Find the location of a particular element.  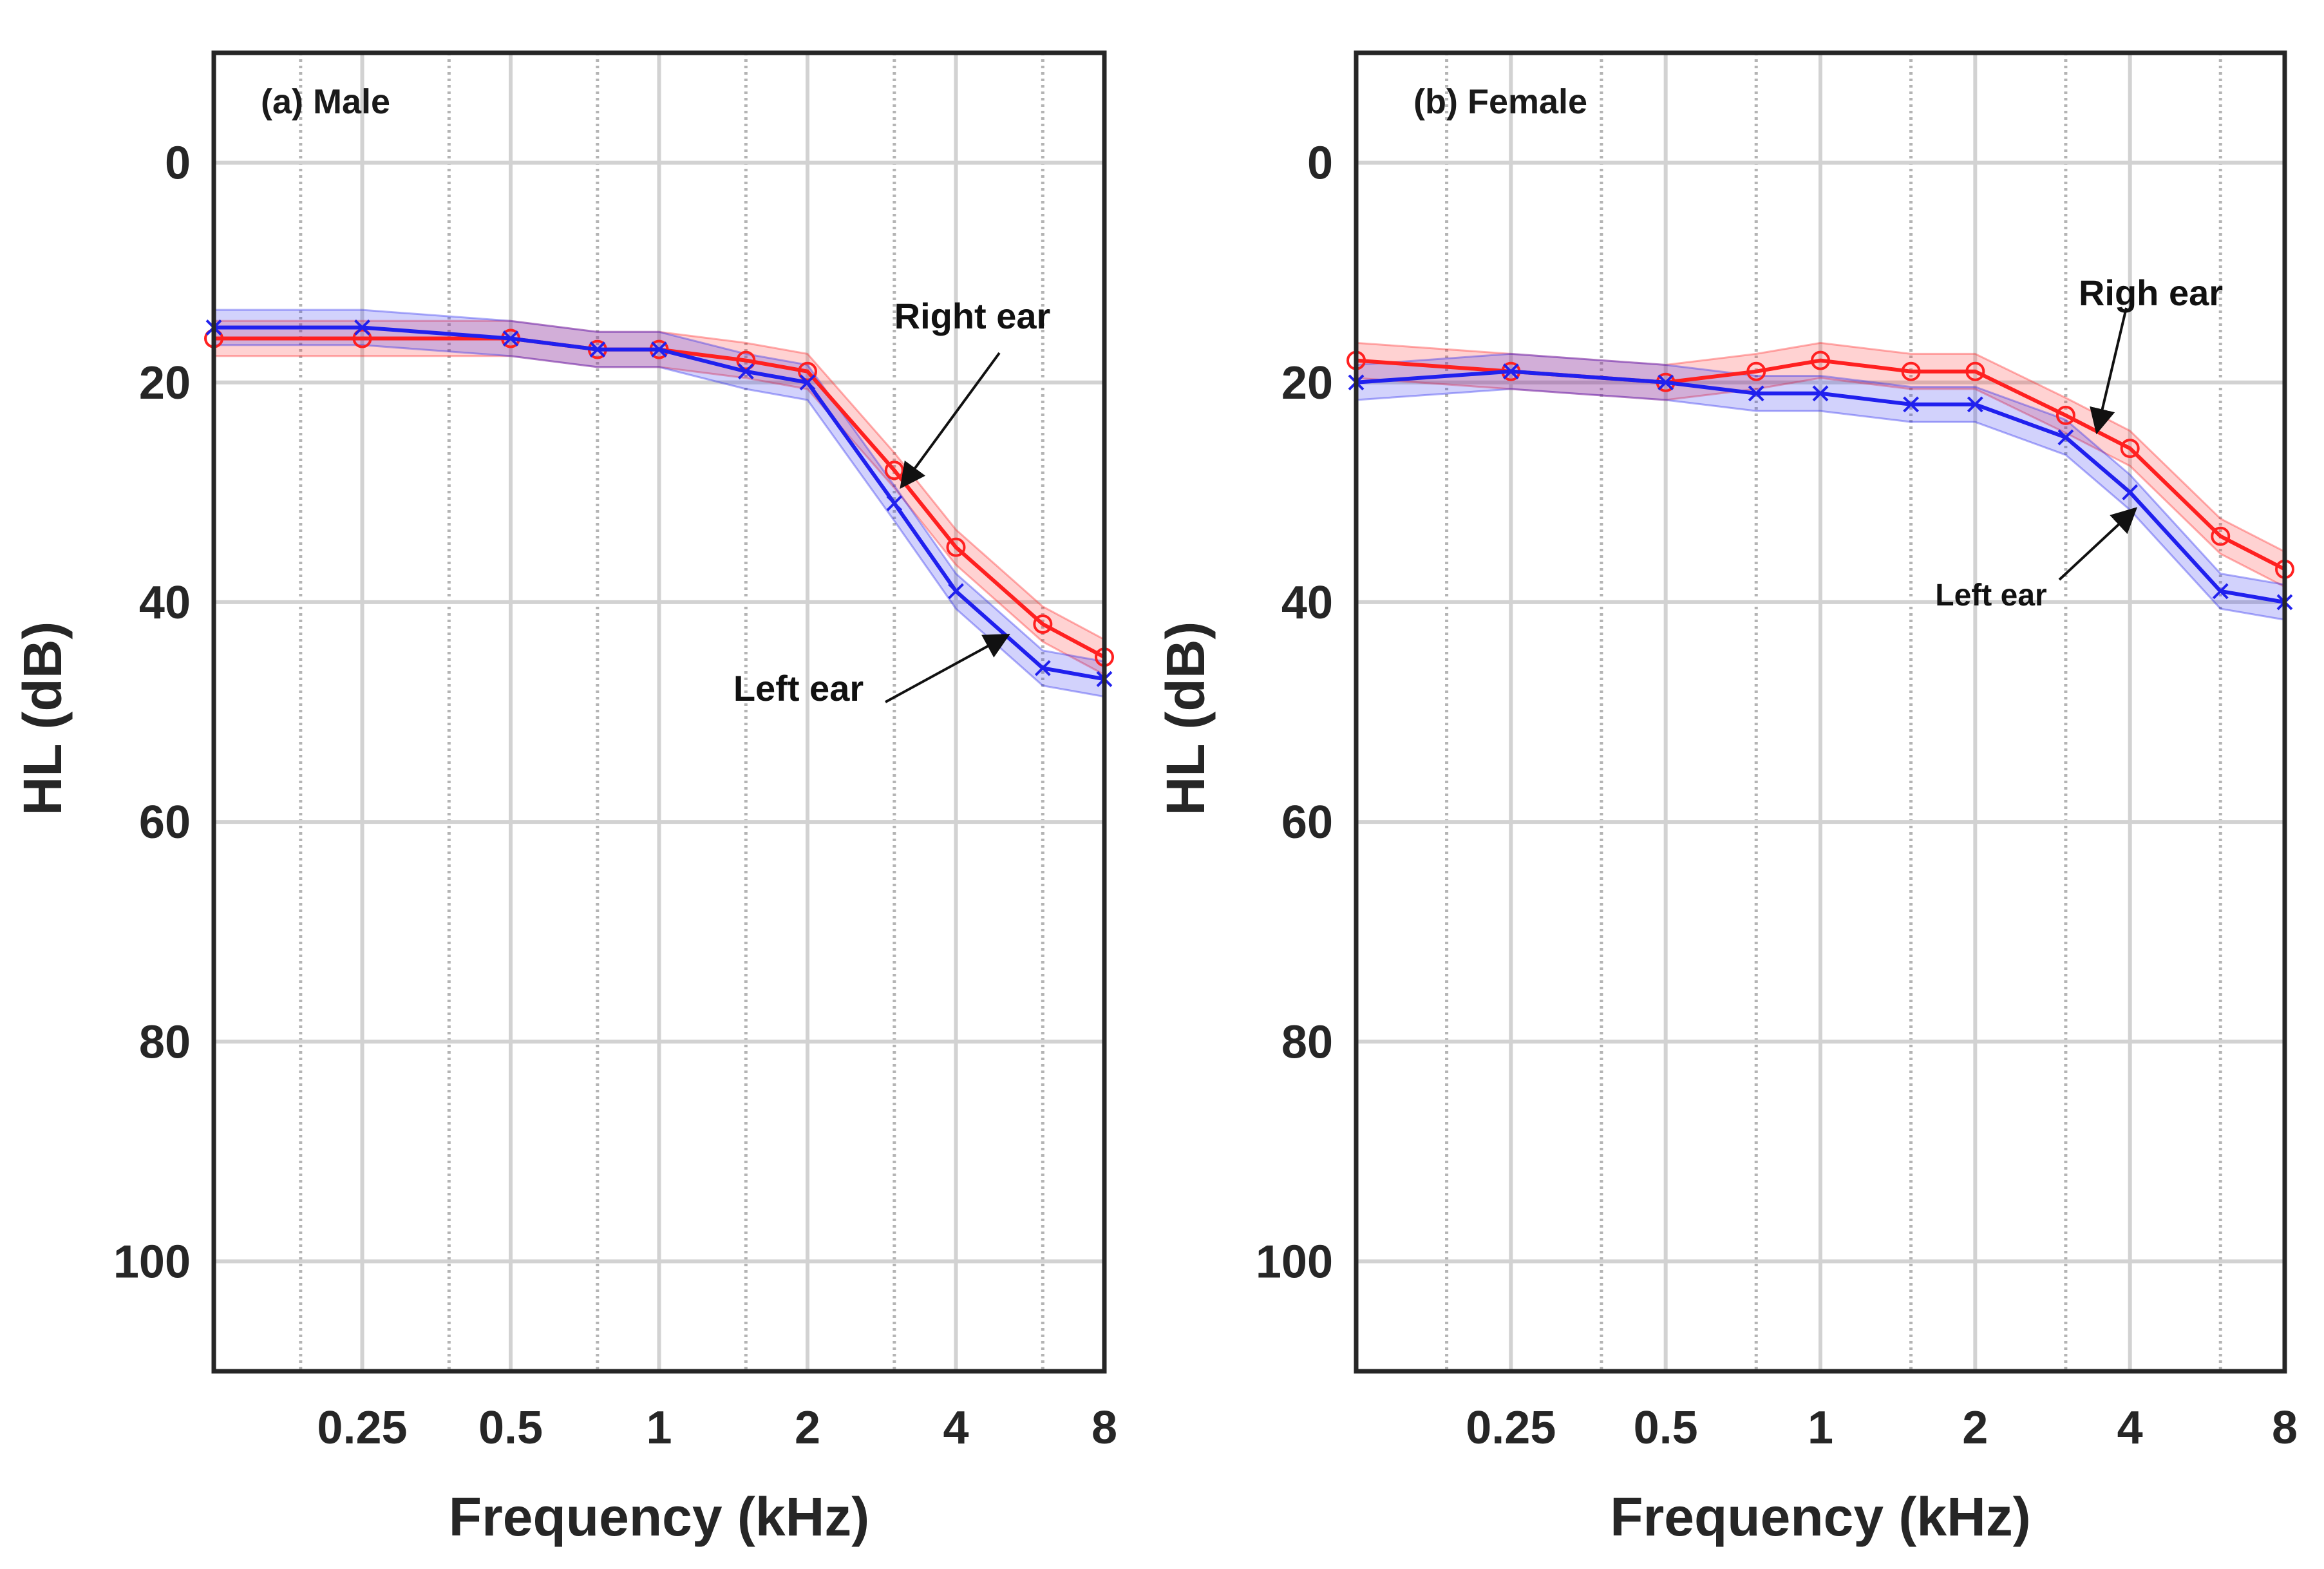

panel-title: (b) Female is located at coordinates (1500, 101).